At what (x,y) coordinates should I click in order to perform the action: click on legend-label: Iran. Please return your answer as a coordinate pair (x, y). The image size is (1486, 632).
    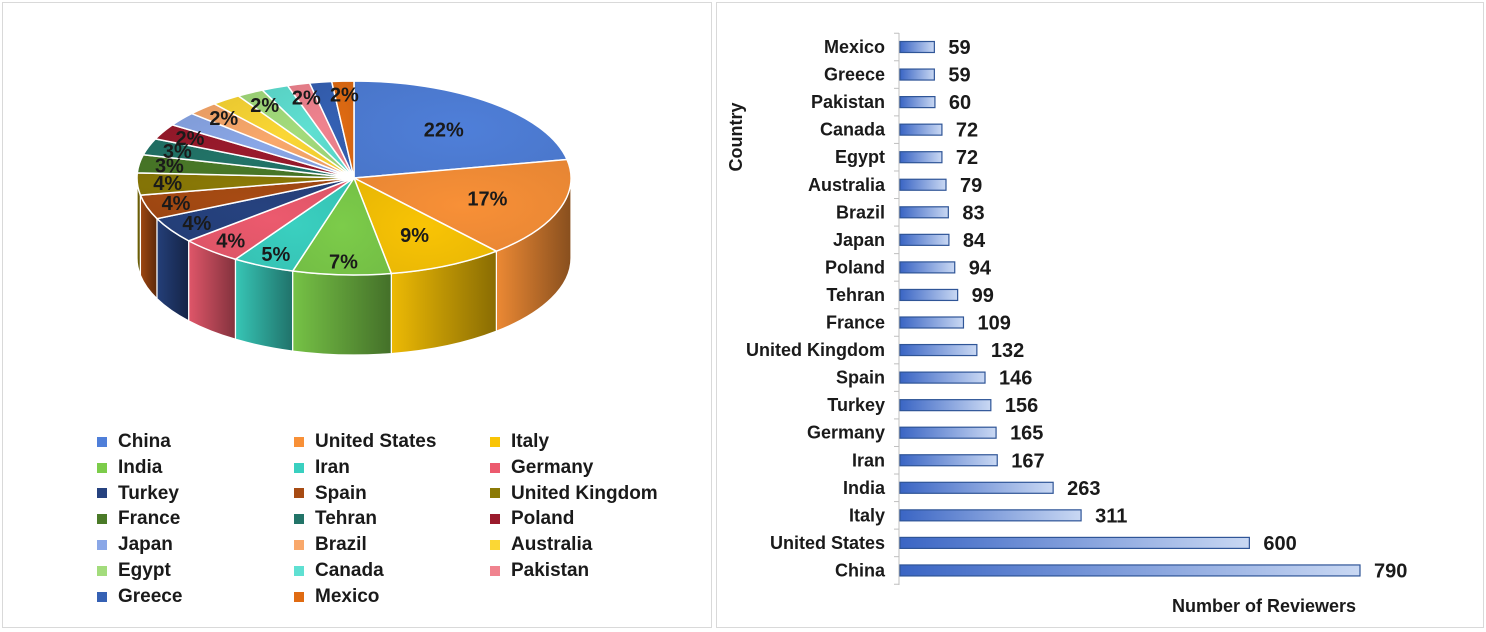
    Looking at the image, I should click on (332, 467).